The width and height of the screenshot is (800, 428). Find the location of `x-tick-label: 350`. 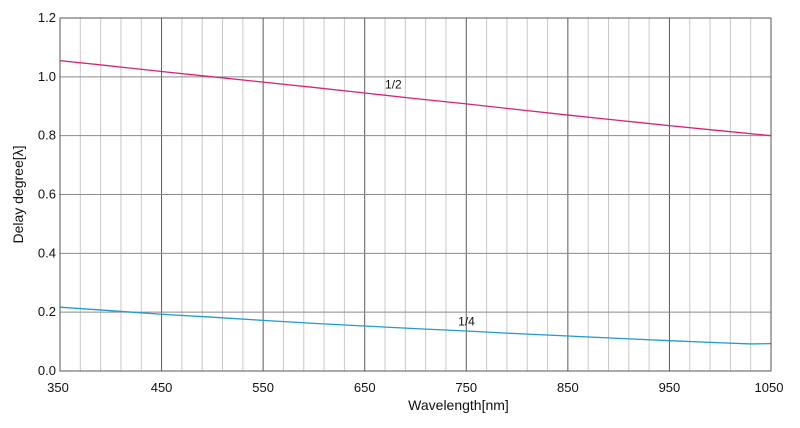

x-tick-label: 350 is located at coordinates (58, 387).